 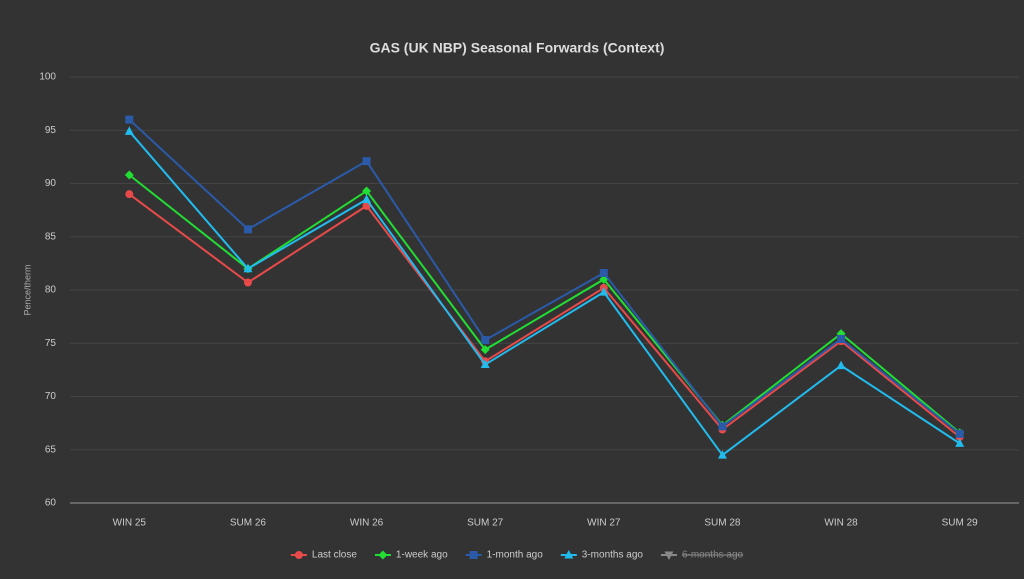 What do you see at coordinates (334, 555) in the screenshot?
I see `legend-label: Last close` at bounding box center [334, 555].